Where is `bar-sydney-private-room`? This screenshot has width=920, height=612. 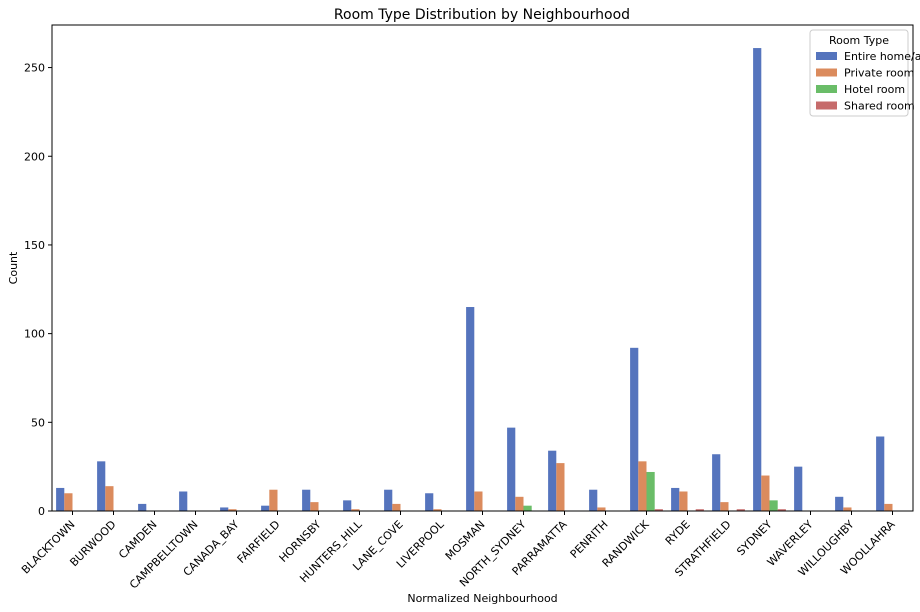
bar-sydney-private-room is located at coordinates (765, 493).